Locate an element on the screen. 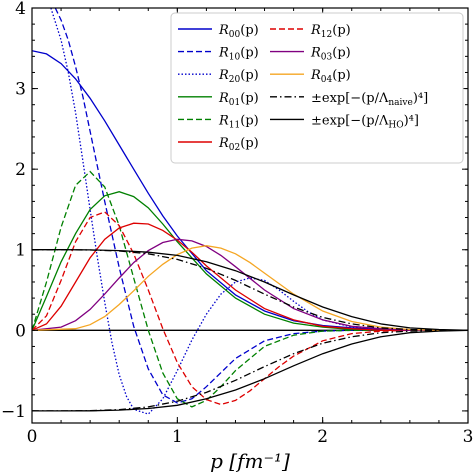  legend-label: ±exp[−(p/ΛHO)⁴] is located at coordinates (365, 121).